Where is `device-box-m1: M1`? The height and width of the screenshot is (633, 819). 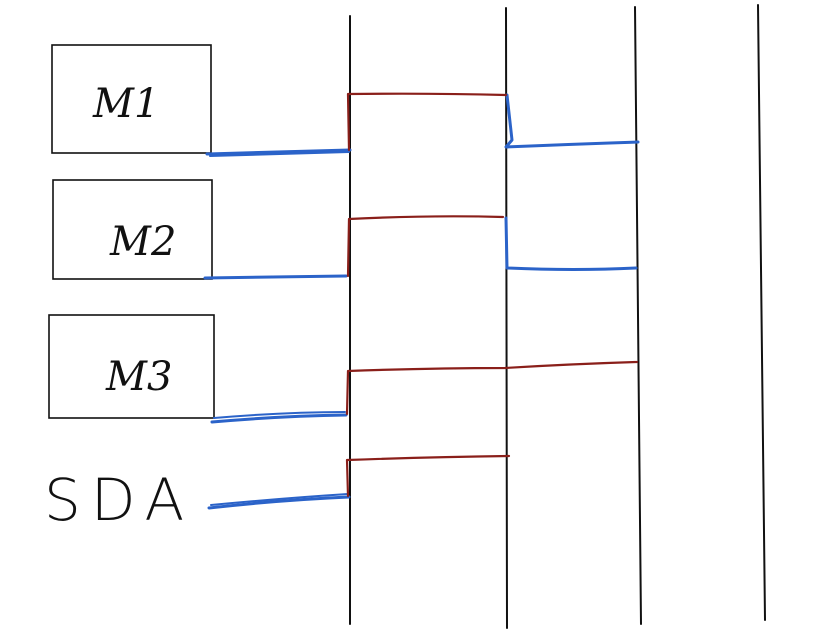
device-box-m1: M1 is located at coordinates (131, 99).